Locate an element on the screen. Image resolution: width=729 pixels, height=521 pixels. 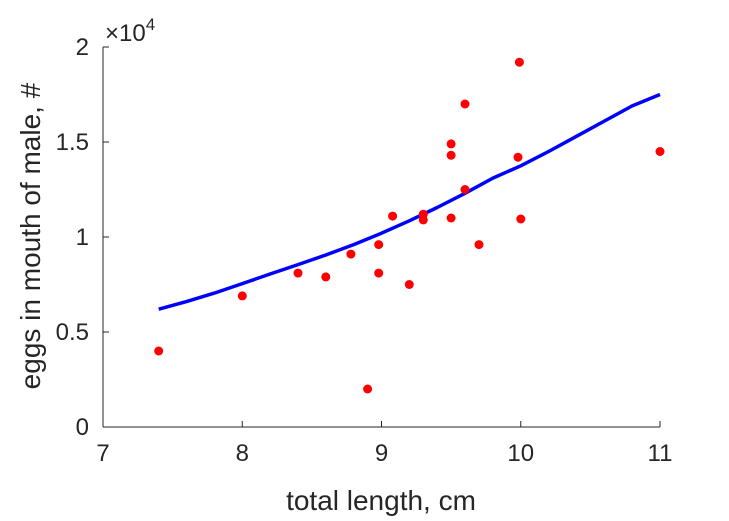
x-tick-label: 10 is located at coordinates (520, 453).